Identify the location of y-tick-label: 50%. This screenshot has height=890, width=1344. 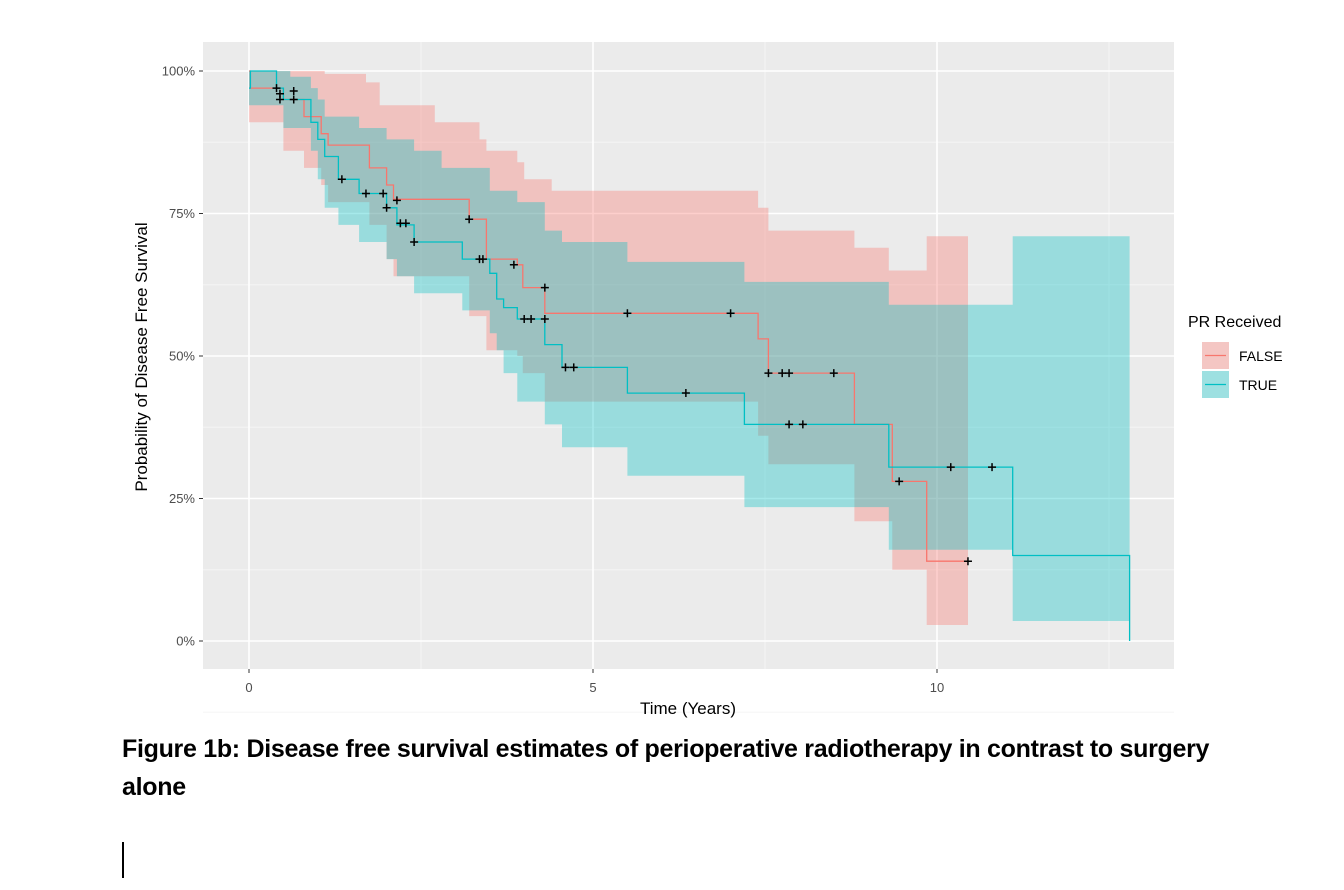
(182, 356).